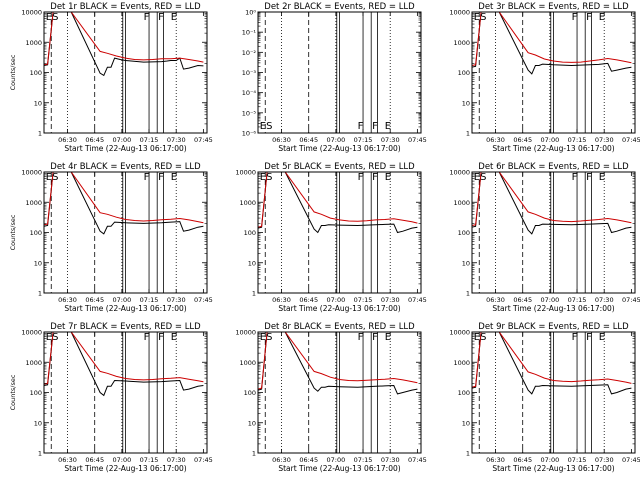 Image resolution: width=640 pixels, height=480 pixels. What do you see at coordinates (553, 167) in the screenshot?
I see `panel-title: Det 6r BLACK = Events, RED = LLD` at bounding box center [553, 167].